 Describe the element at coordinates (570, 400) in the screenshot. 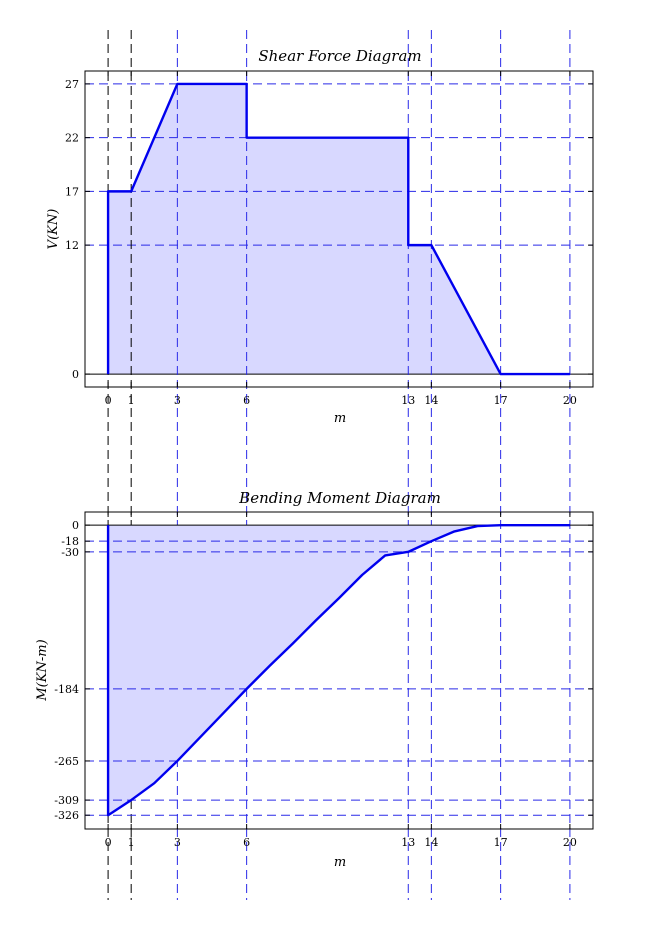

I see `shear-xtick-label: 20` at that location.